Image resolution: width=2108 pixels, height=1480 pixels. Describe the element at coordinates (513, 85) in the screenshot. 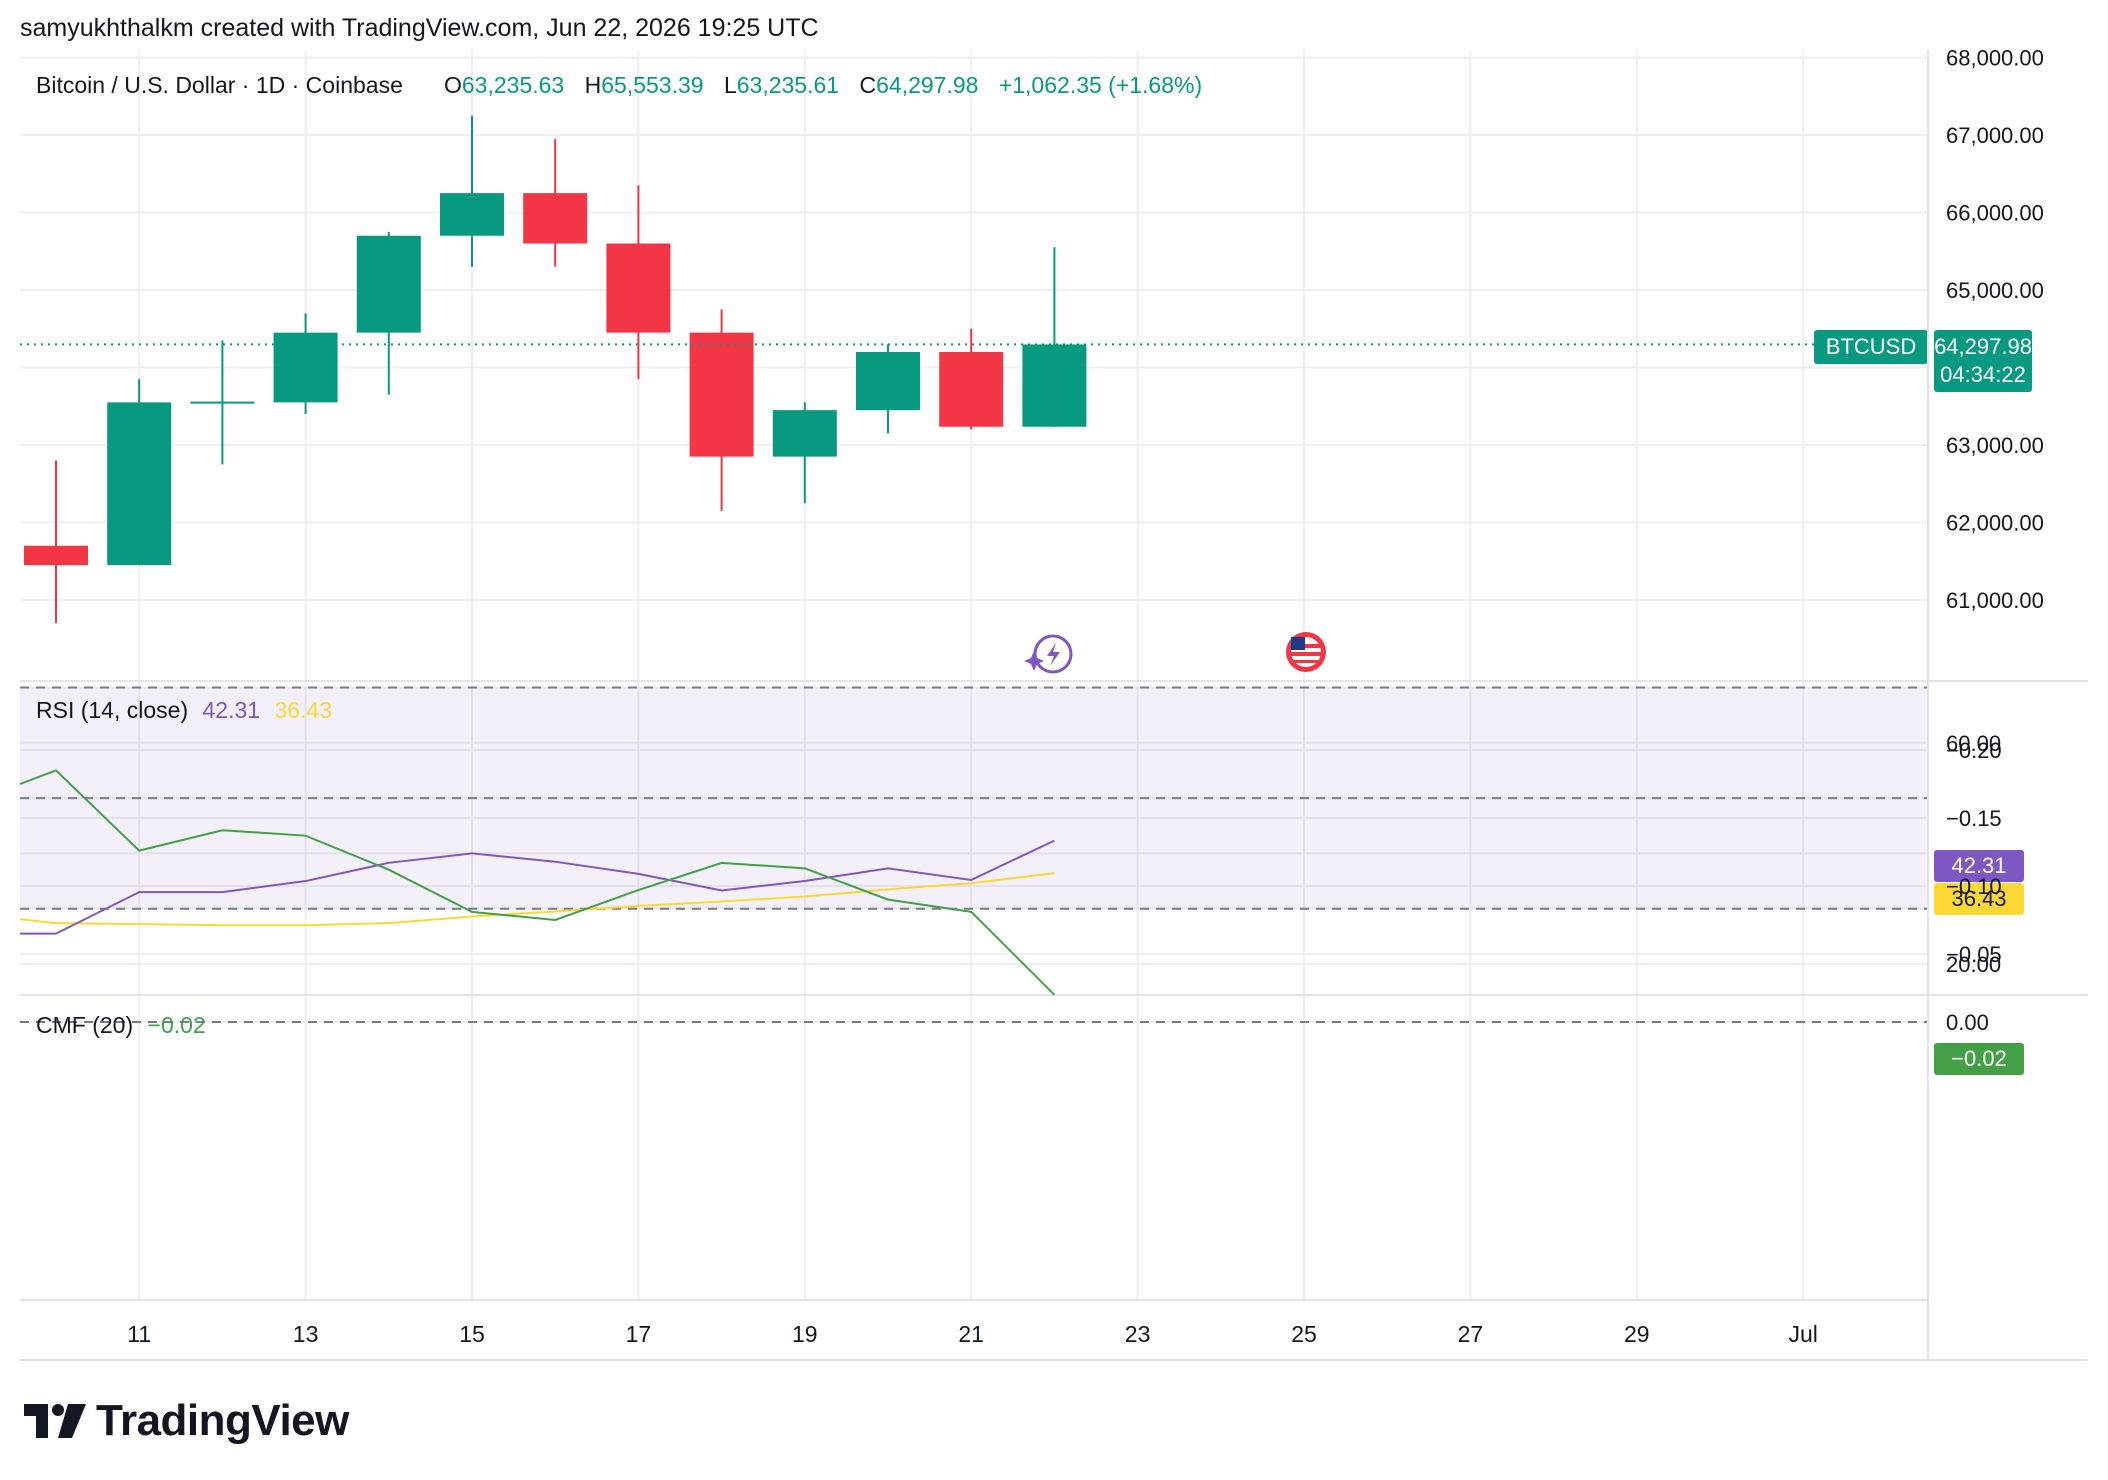

I see `legend-open-value: 63,235.63` at that location.